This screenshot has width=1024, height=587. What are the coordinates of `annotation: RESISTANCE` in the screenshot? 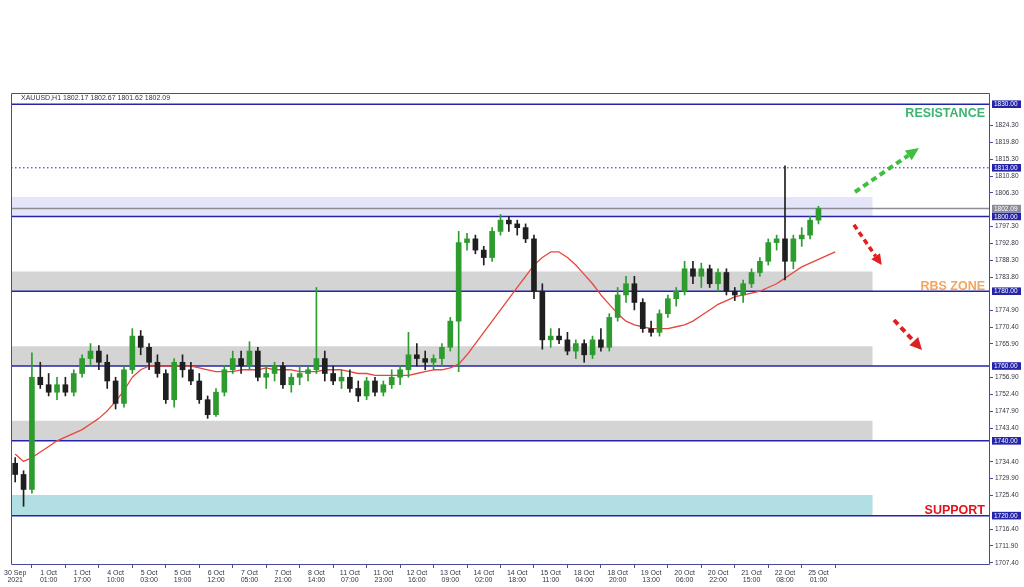 It's located at (945, 113).